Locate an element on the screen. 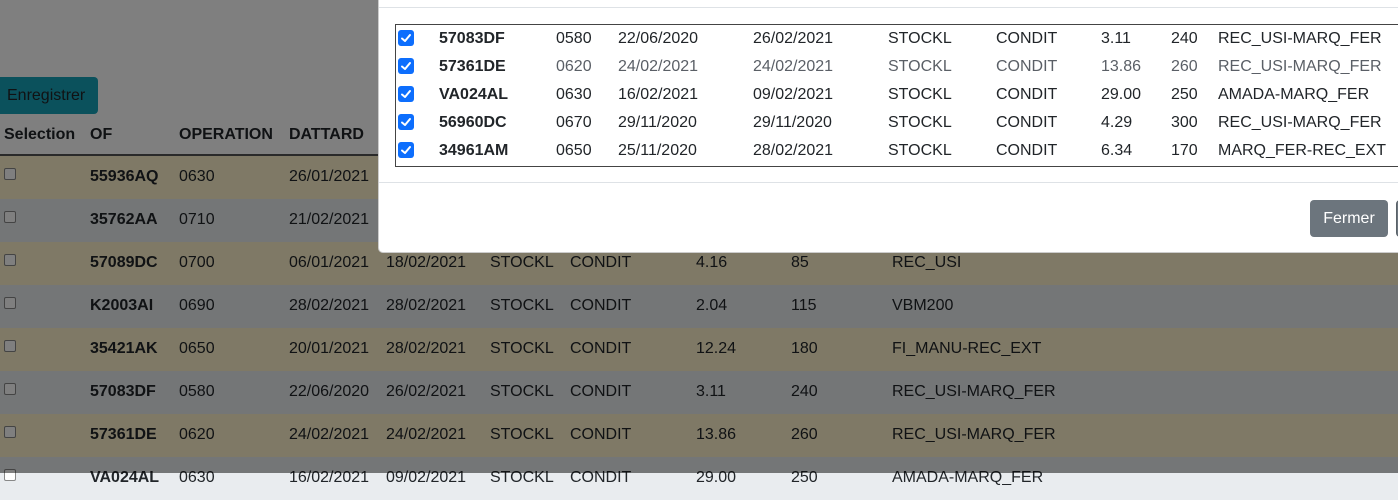 The width and height of the screenshot is (1398, 500). cell-d1: 24/02/2021 is located at coordinates (658, 66).